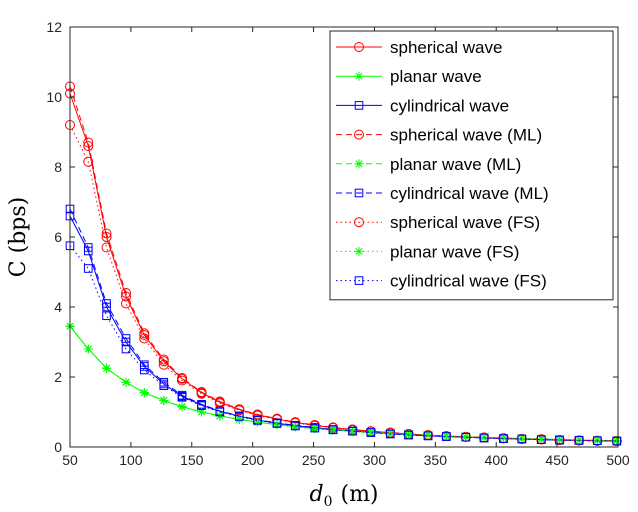 The image size is (638, 512). Describe the element at coordinates (468, 281) in the screenshot. I see `legend-label: cylindrical wave (FS)` at that location.